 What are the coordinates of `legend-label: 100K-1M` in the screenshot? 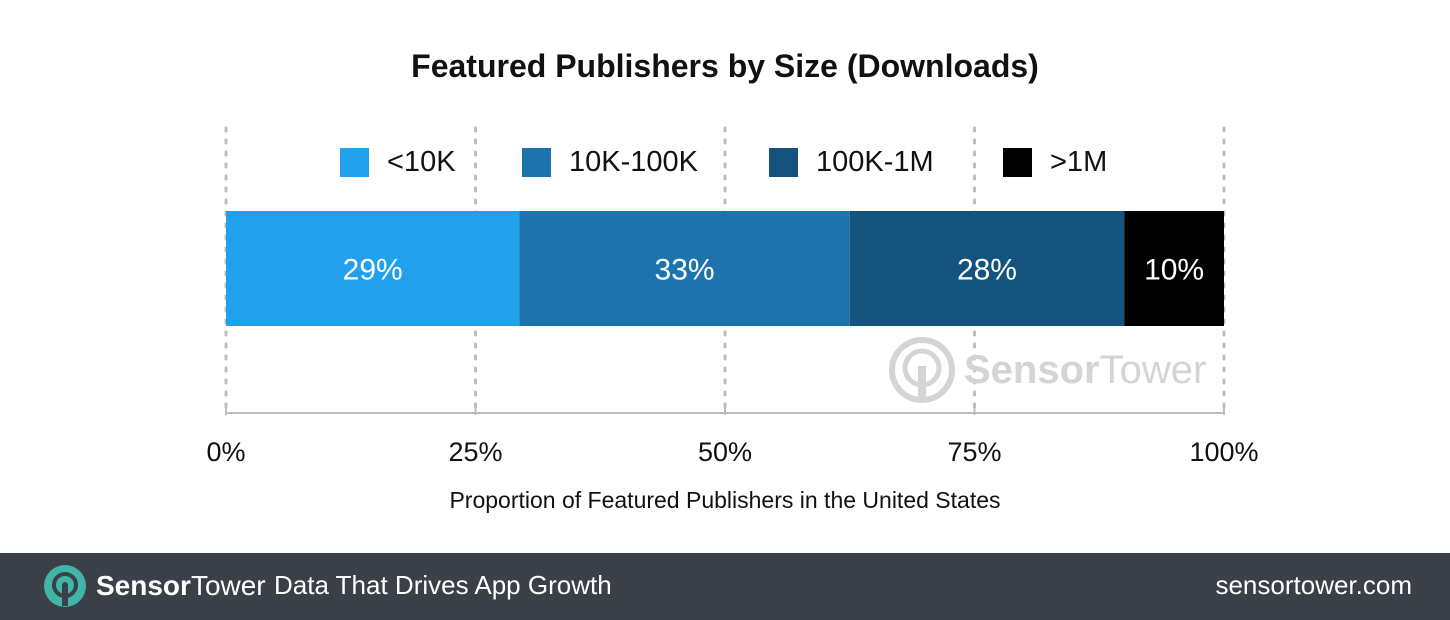 It's located at (875, 162).